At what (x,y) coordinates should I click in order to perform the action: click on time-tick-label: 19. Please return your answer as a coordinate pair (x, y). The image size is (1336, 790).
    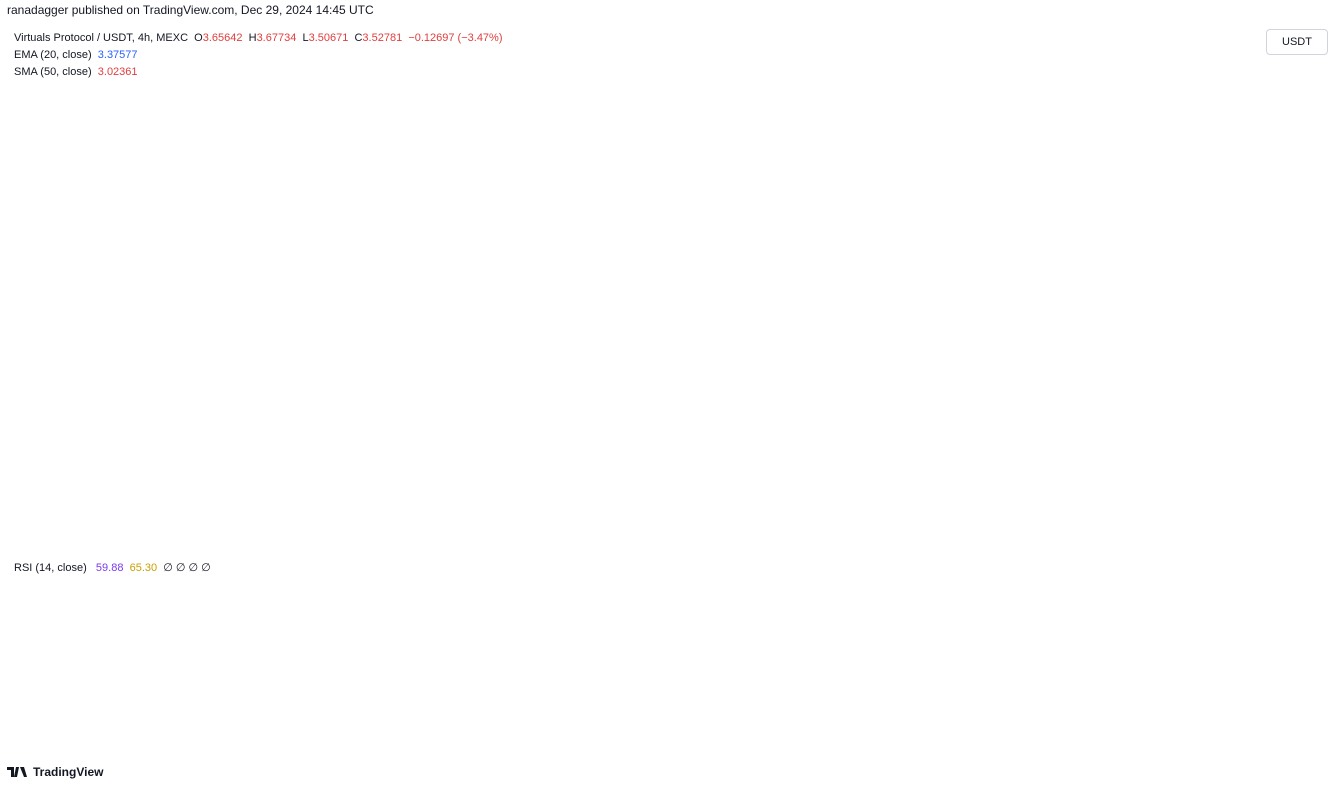
    Looking at the image, I should click on (838, 744).